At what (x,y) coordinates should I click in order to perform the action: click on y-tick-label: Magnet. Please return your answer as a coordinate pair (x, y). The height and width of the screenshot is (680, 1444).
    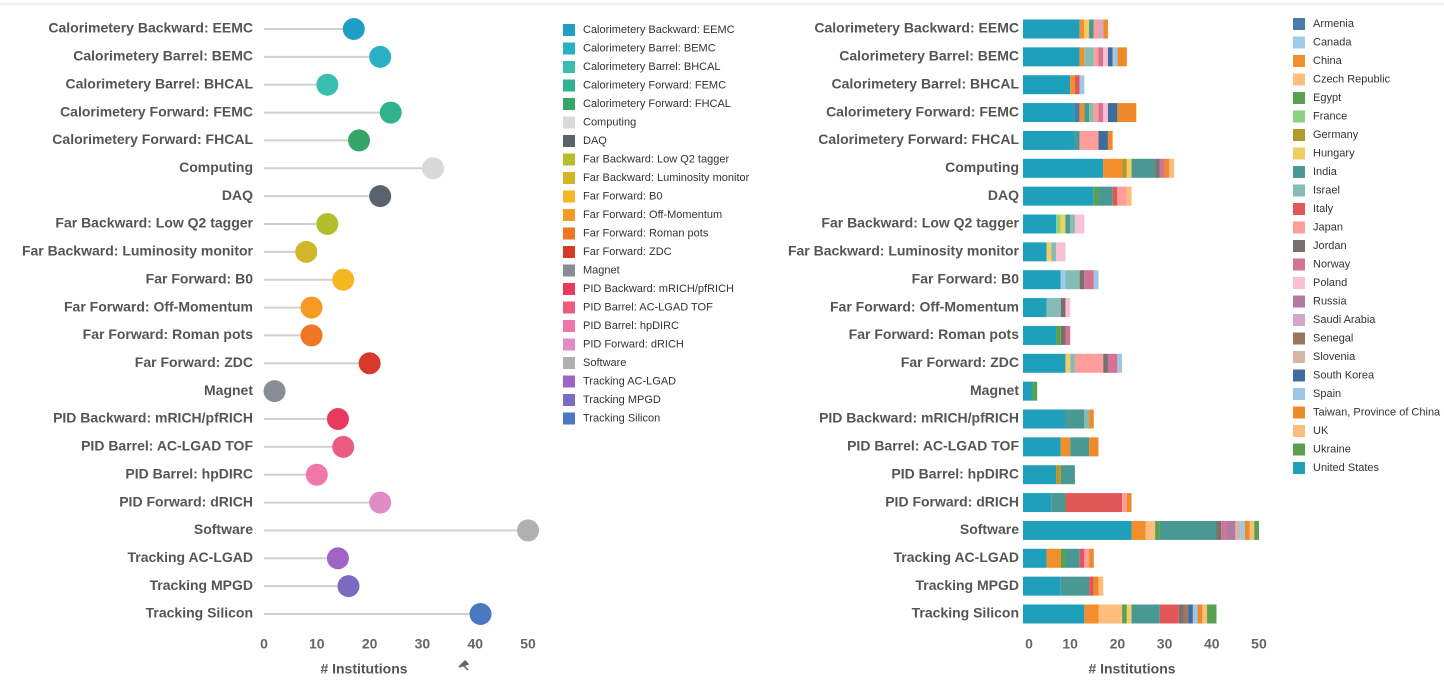
    Looking at the image, I should click on (228, 390).